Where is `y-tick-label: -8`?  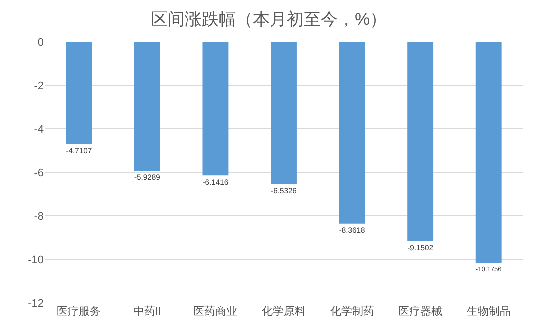
y-tick-label: -8 is located at coordinates (39, 216).